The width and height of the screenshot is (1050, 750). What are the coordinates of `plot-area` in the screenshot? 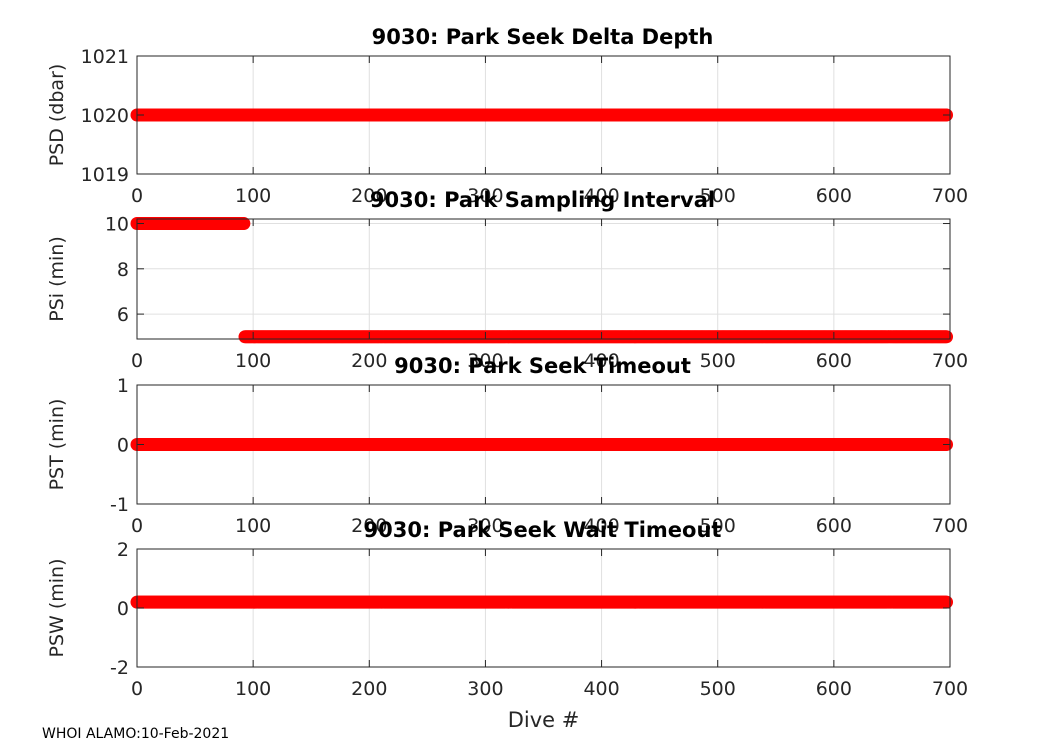 It's located at (543, 279).